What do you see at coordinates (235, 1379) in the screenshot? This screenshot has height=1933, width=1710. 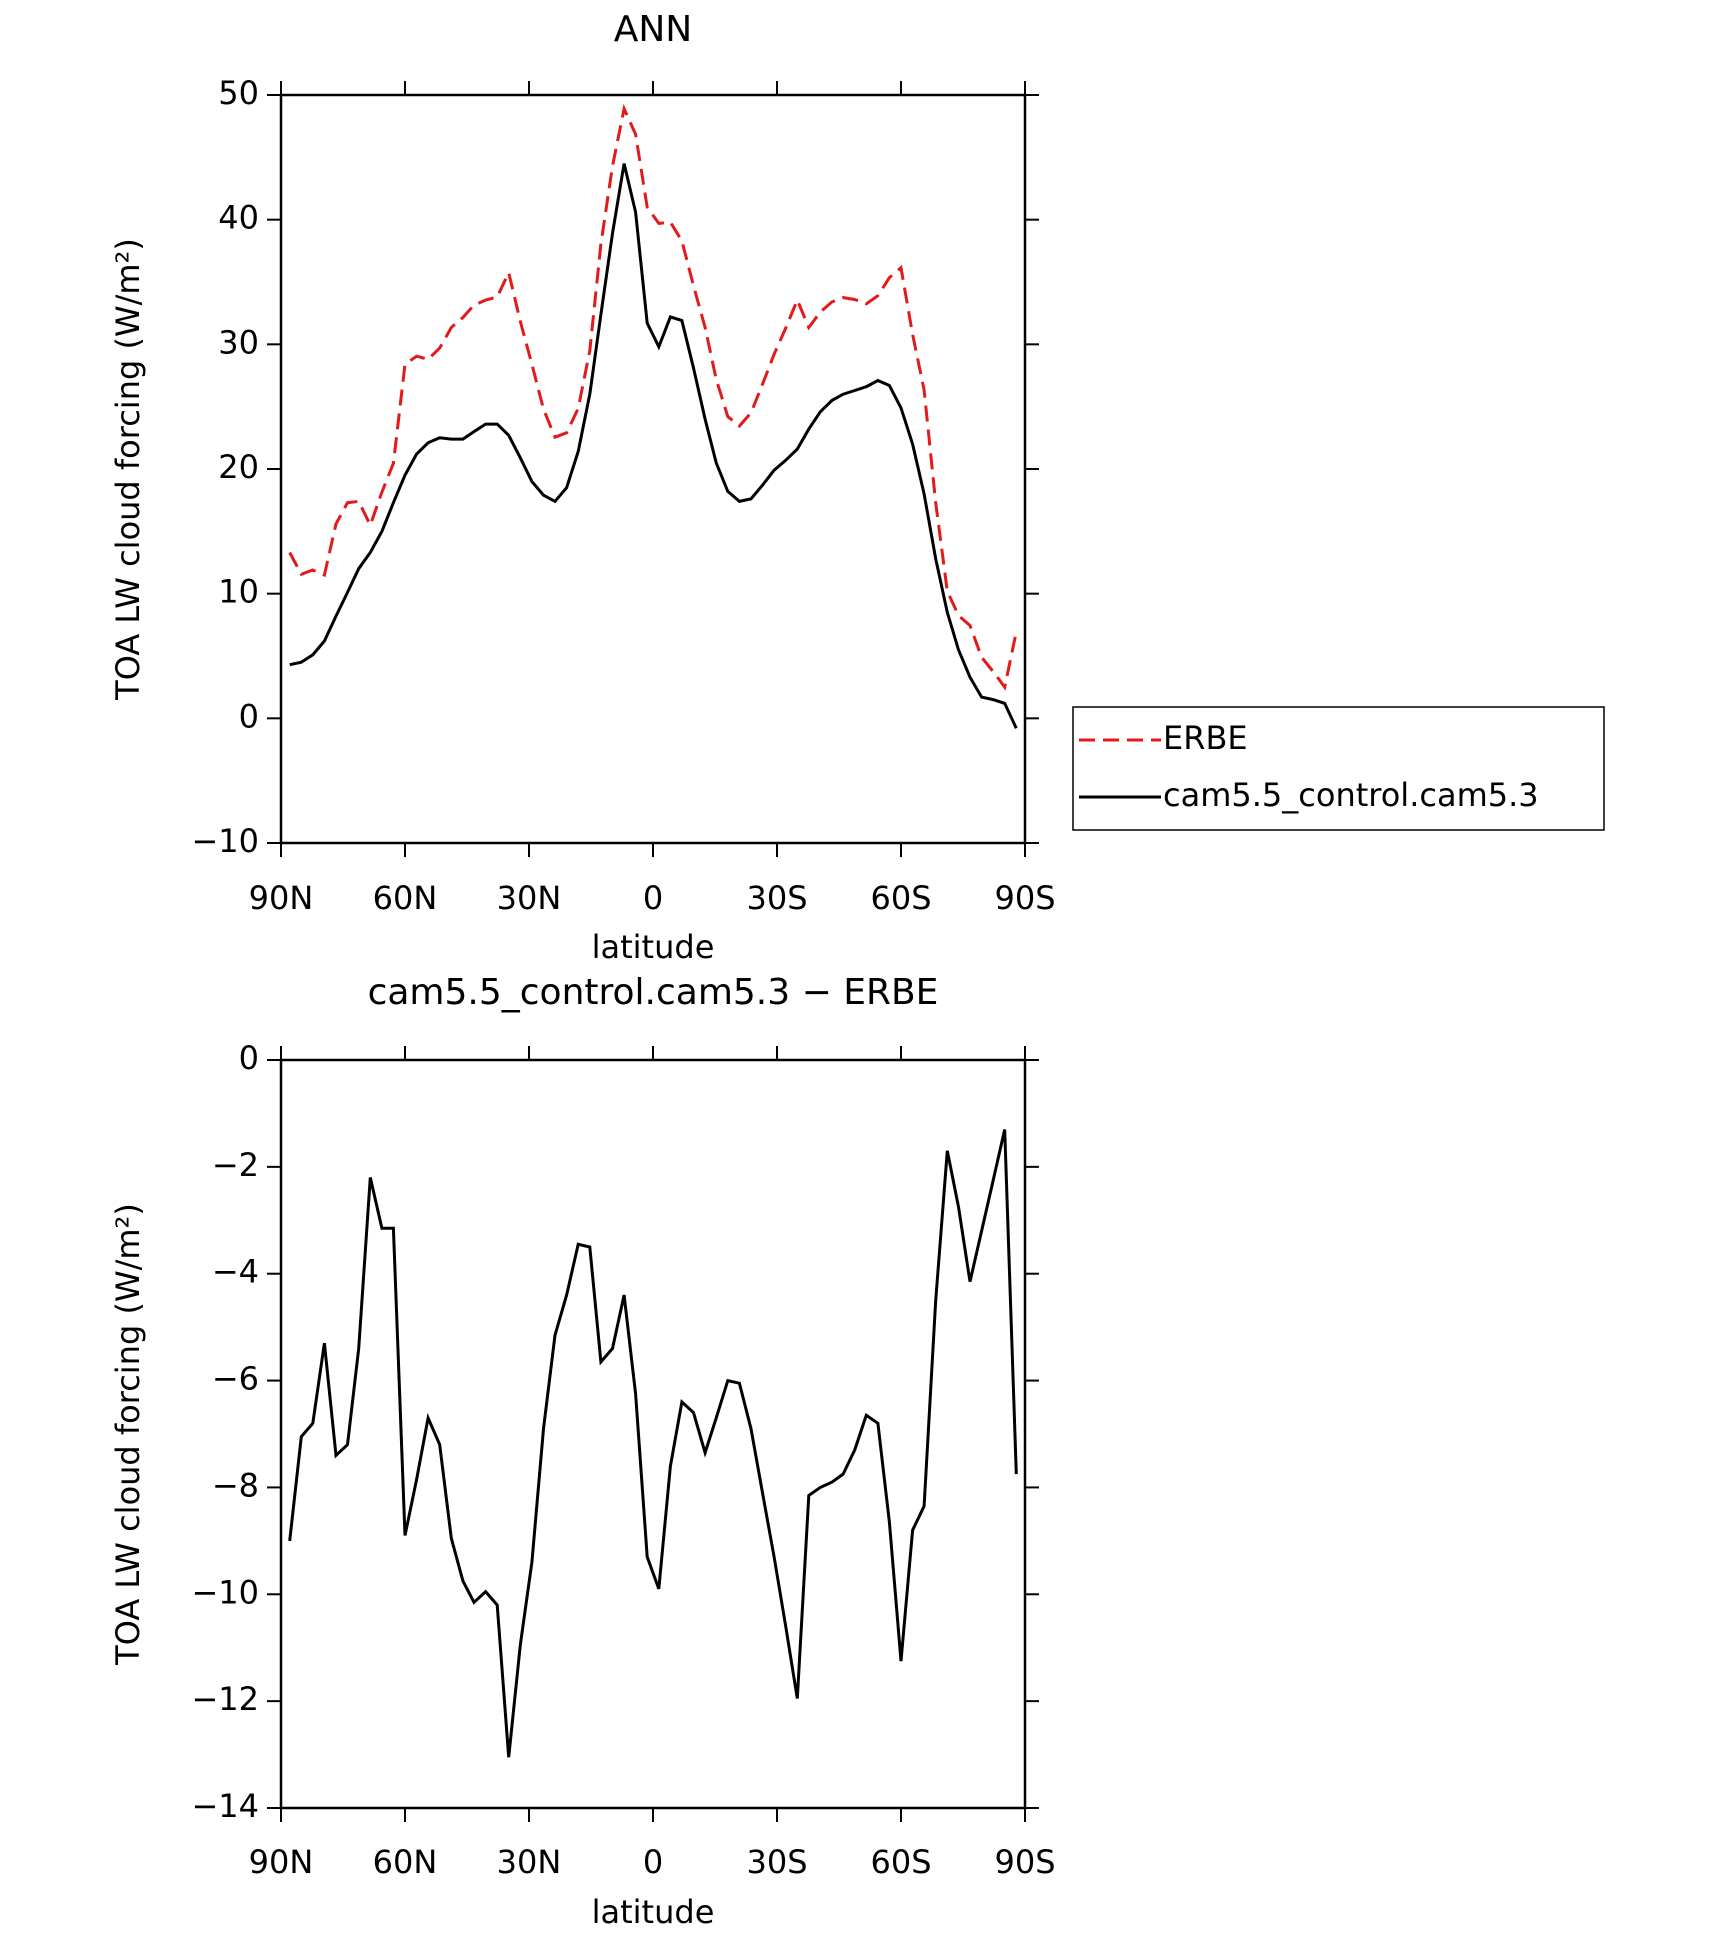 I see `y-tick-label: −6` at bounding box center [235, 1379].